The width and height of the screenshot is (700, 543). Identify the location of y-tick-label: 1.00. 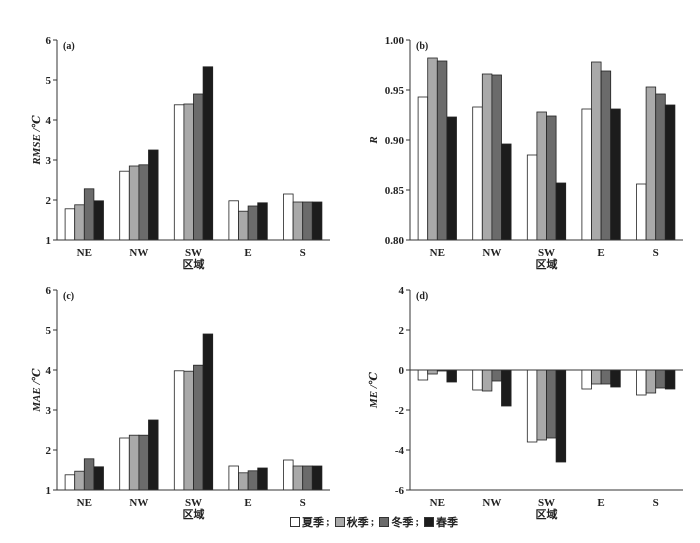
(395, 41).